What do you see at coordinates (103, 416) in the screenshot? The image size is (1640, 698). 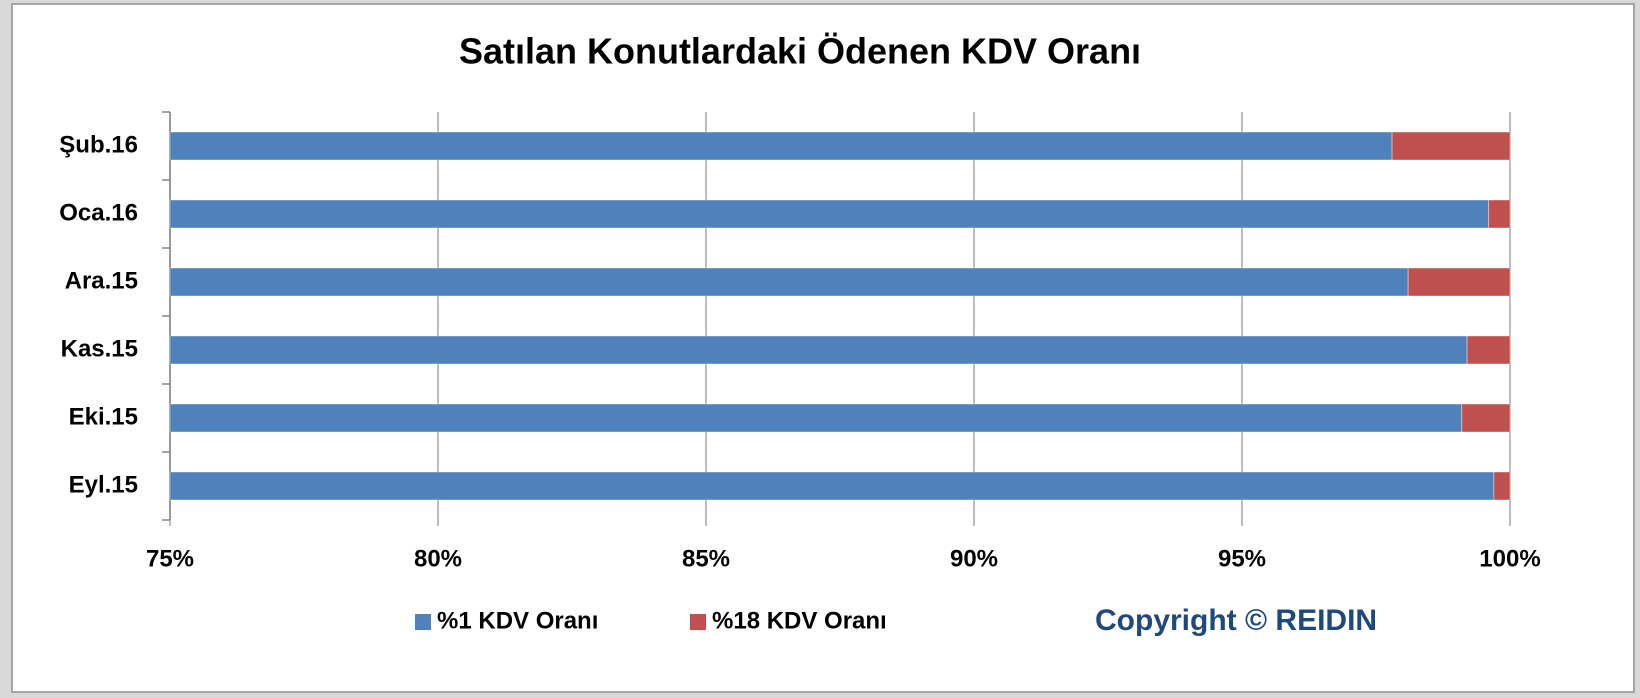 I see `y-tick-label: Eki.15` at bounding box center [103, 416].